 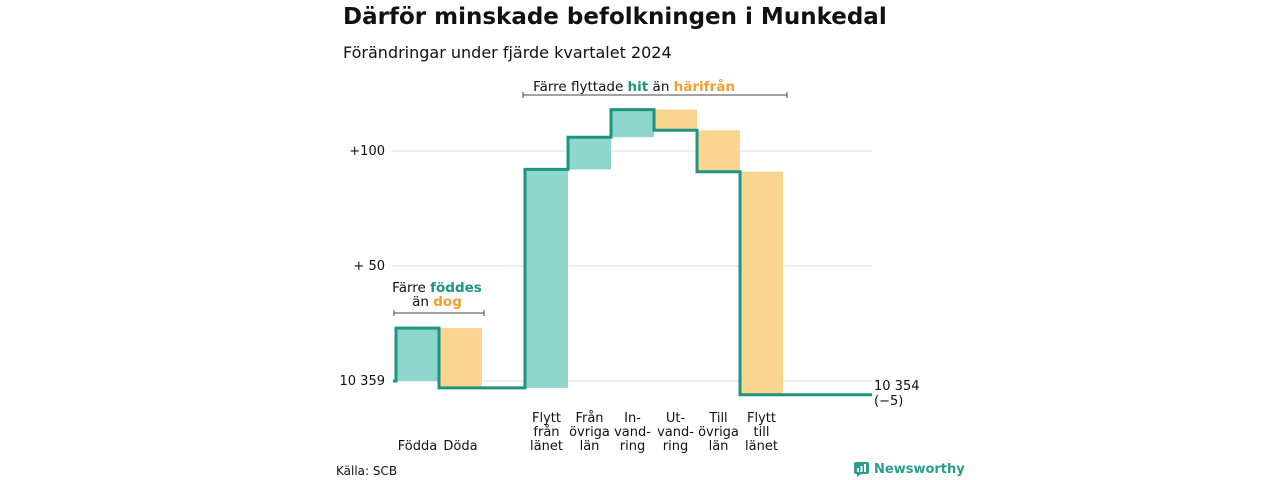 What do you see at coordinates (589, 418) in the screenshot?
I see `category-label: Från` at bounding box center [589, 418].